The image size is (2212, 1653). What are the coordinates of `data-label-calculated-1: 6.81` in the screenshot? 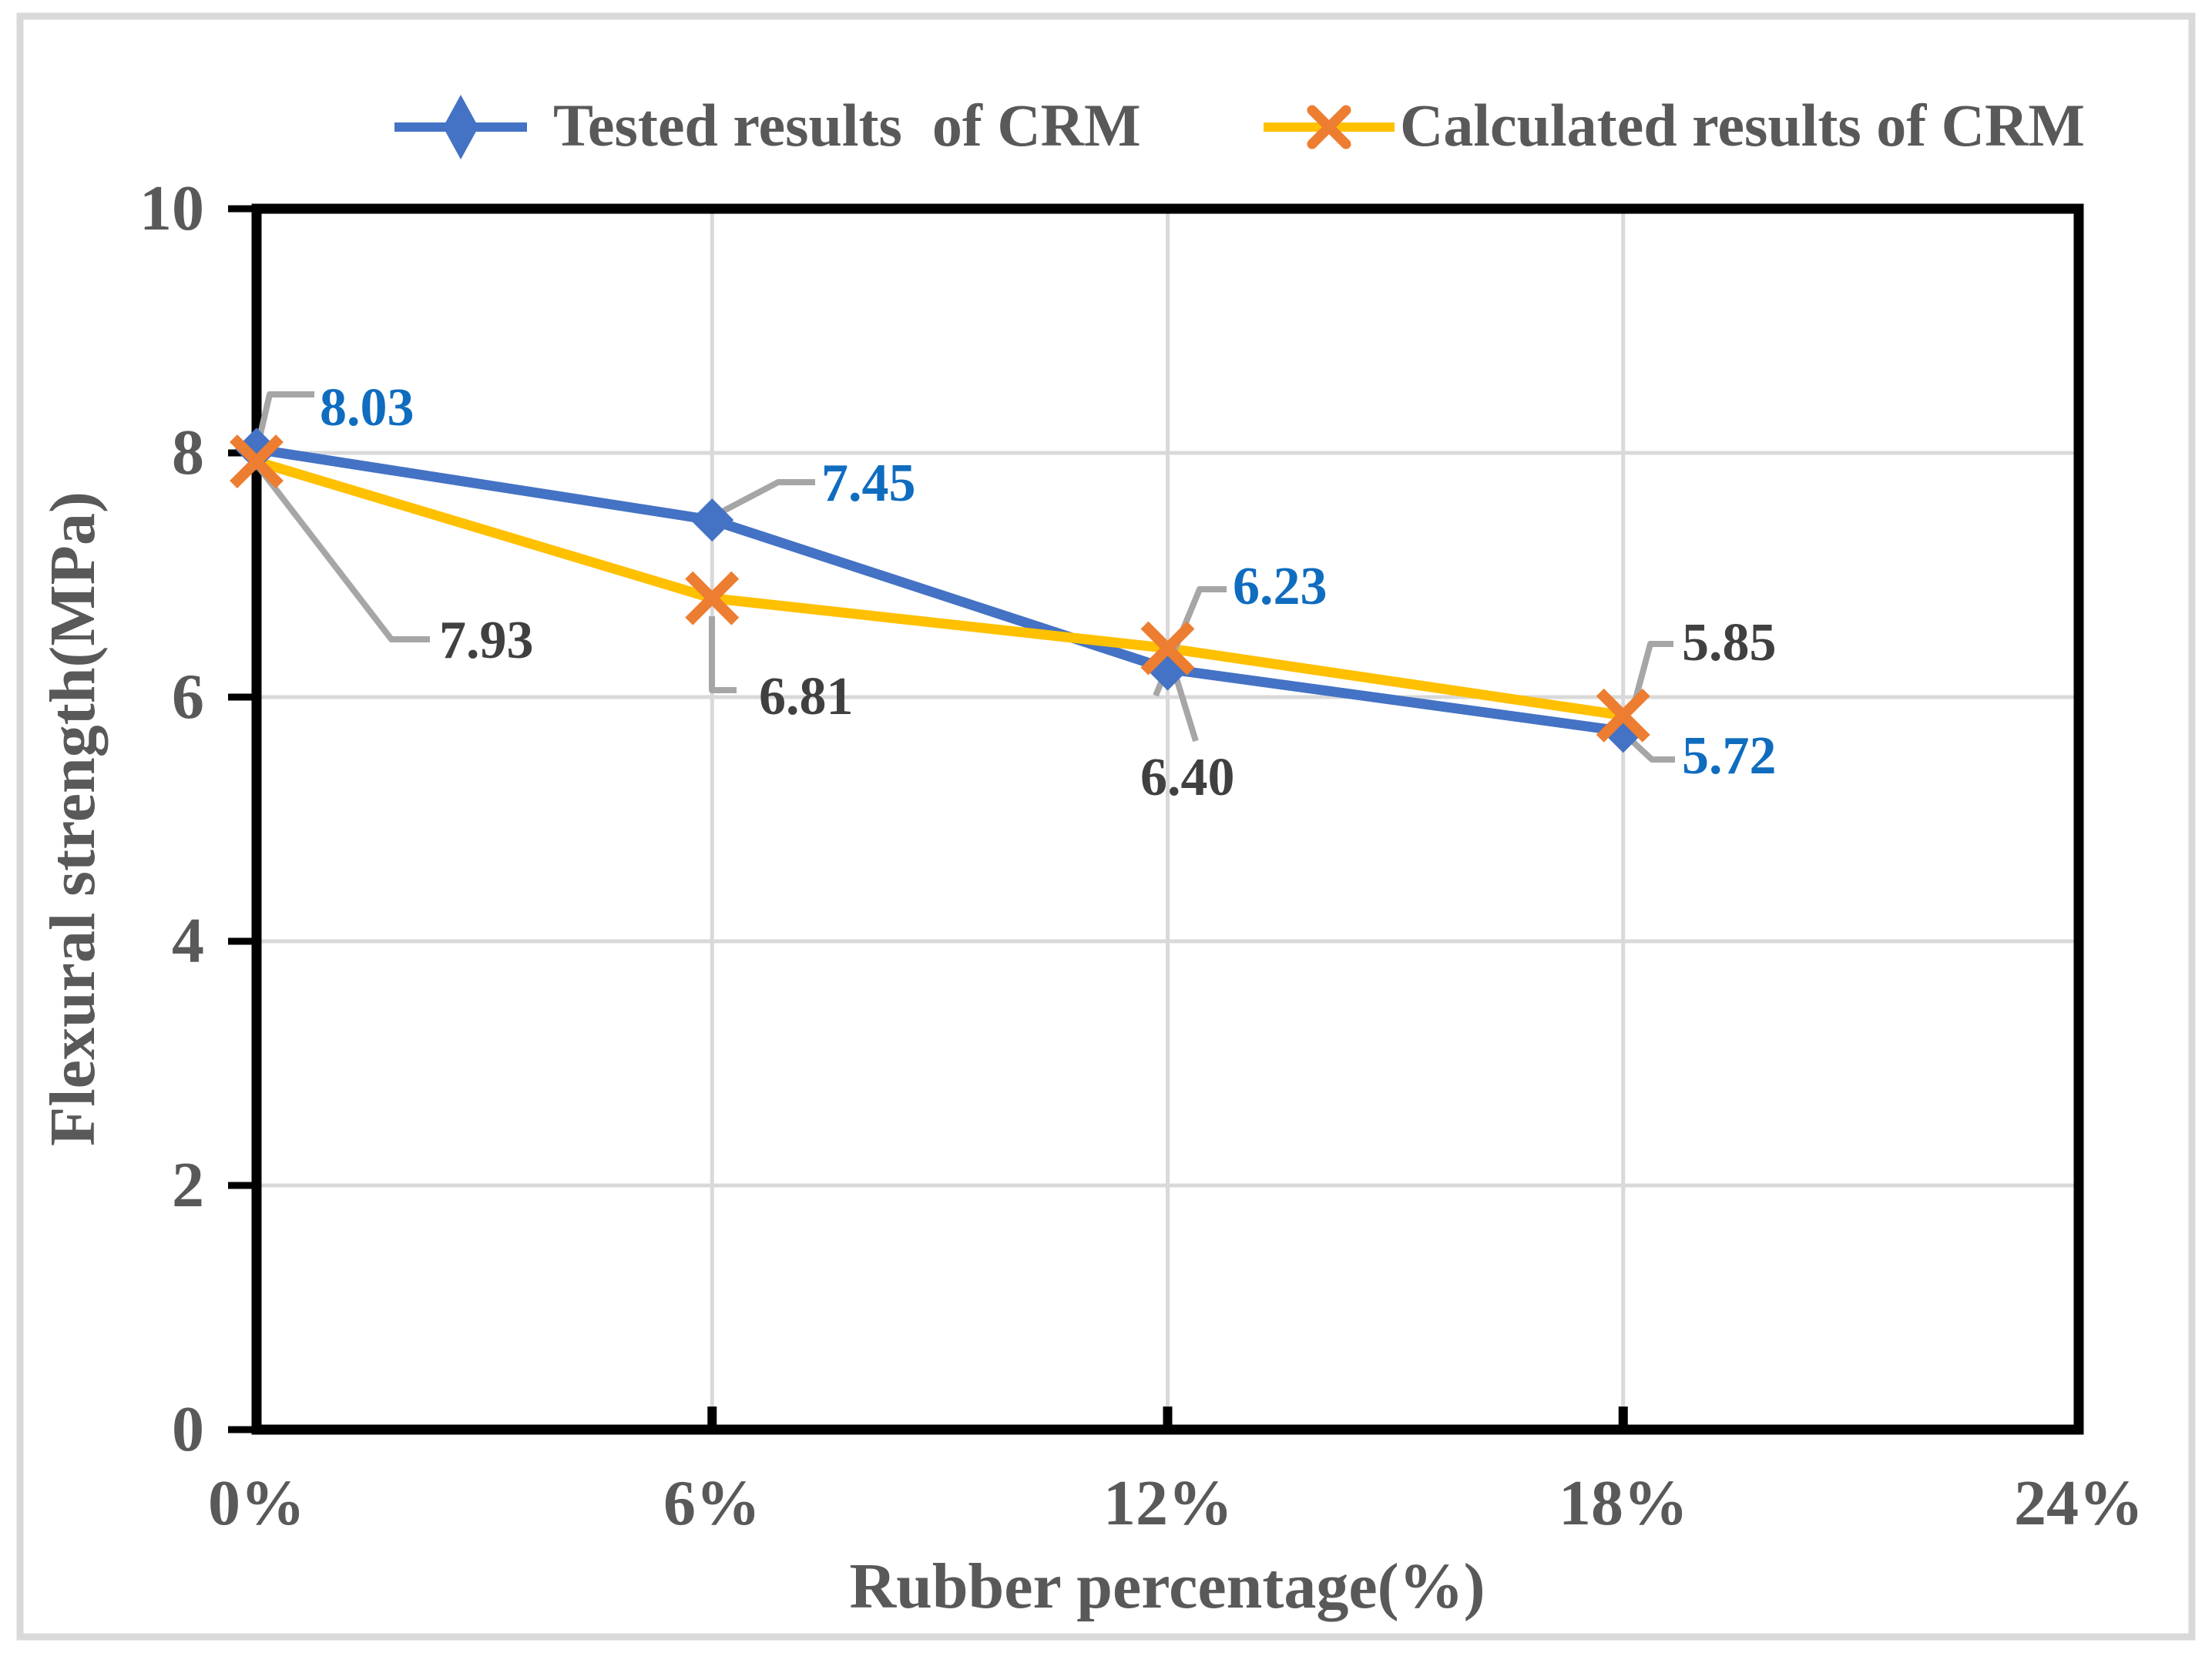 It's located at (807, 696).